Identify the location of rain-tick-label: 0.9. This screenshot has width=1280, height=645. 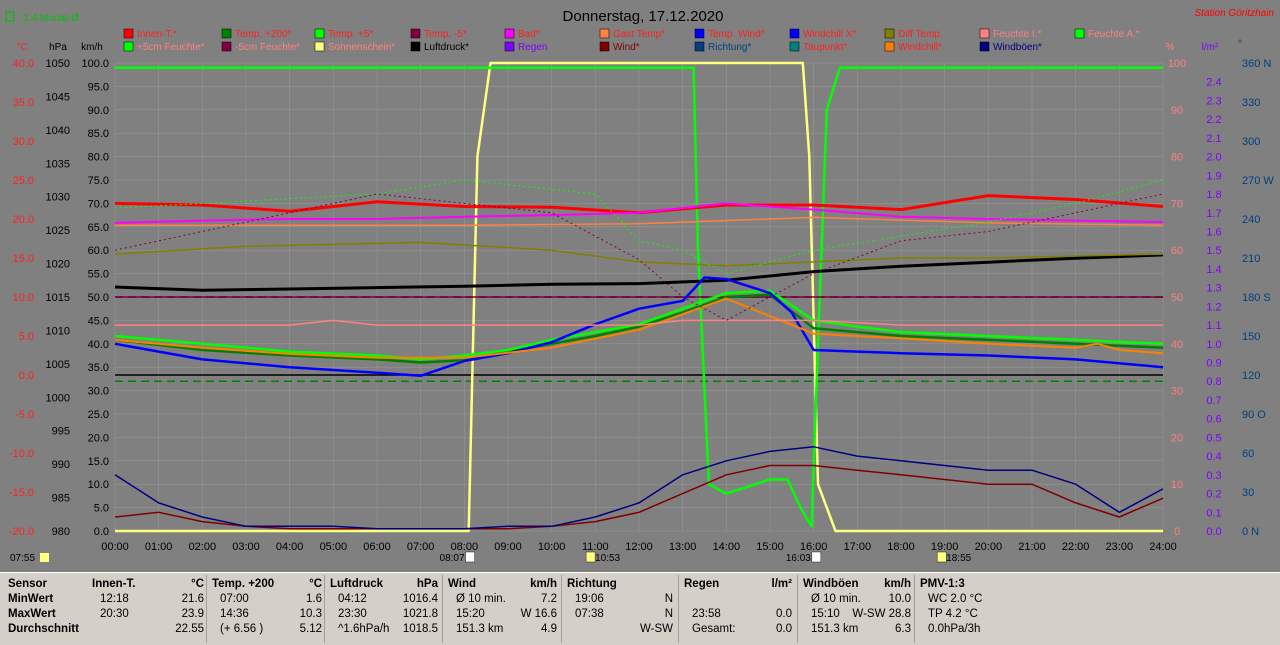
(1213, 364).